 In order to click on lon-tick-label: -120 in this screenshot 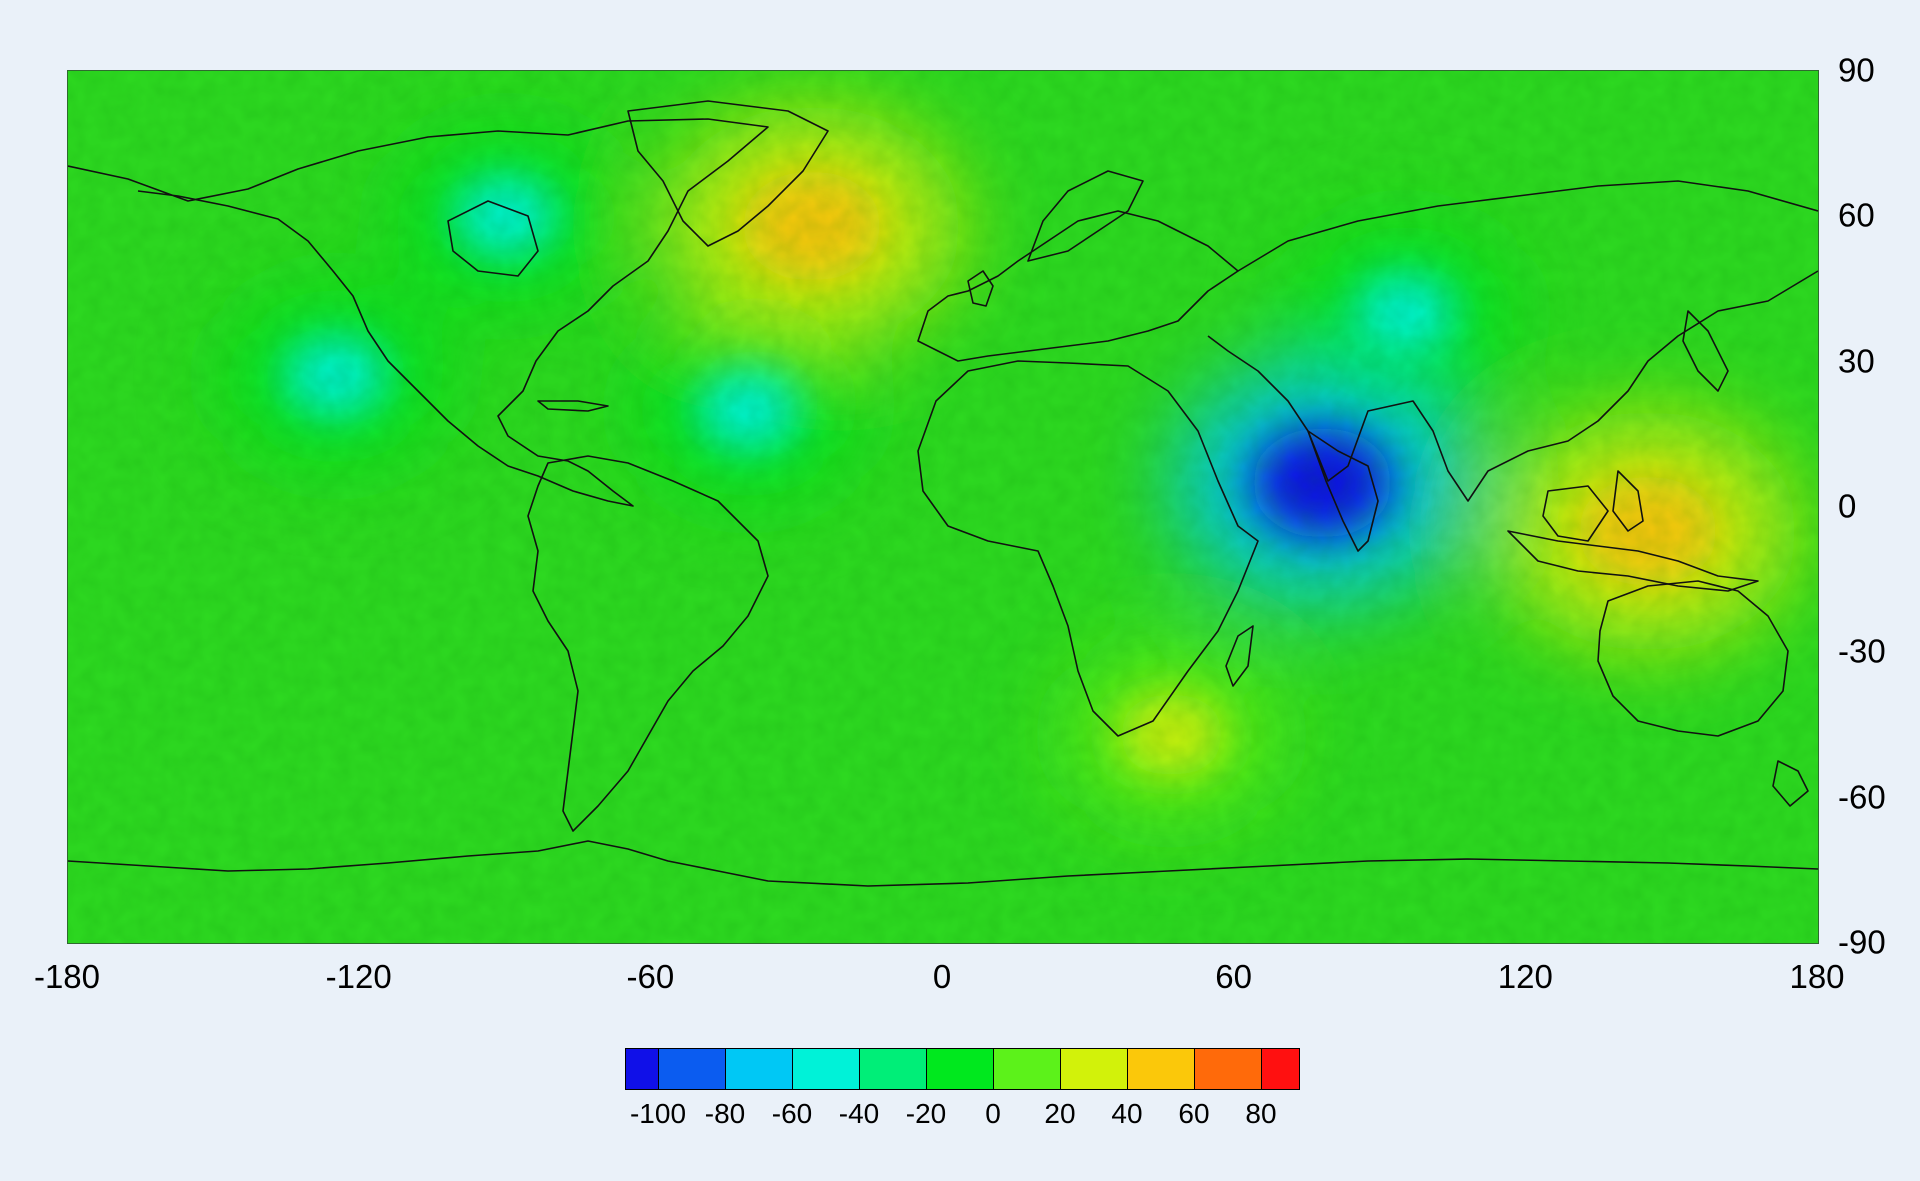, I will do `click(358, 976)`.